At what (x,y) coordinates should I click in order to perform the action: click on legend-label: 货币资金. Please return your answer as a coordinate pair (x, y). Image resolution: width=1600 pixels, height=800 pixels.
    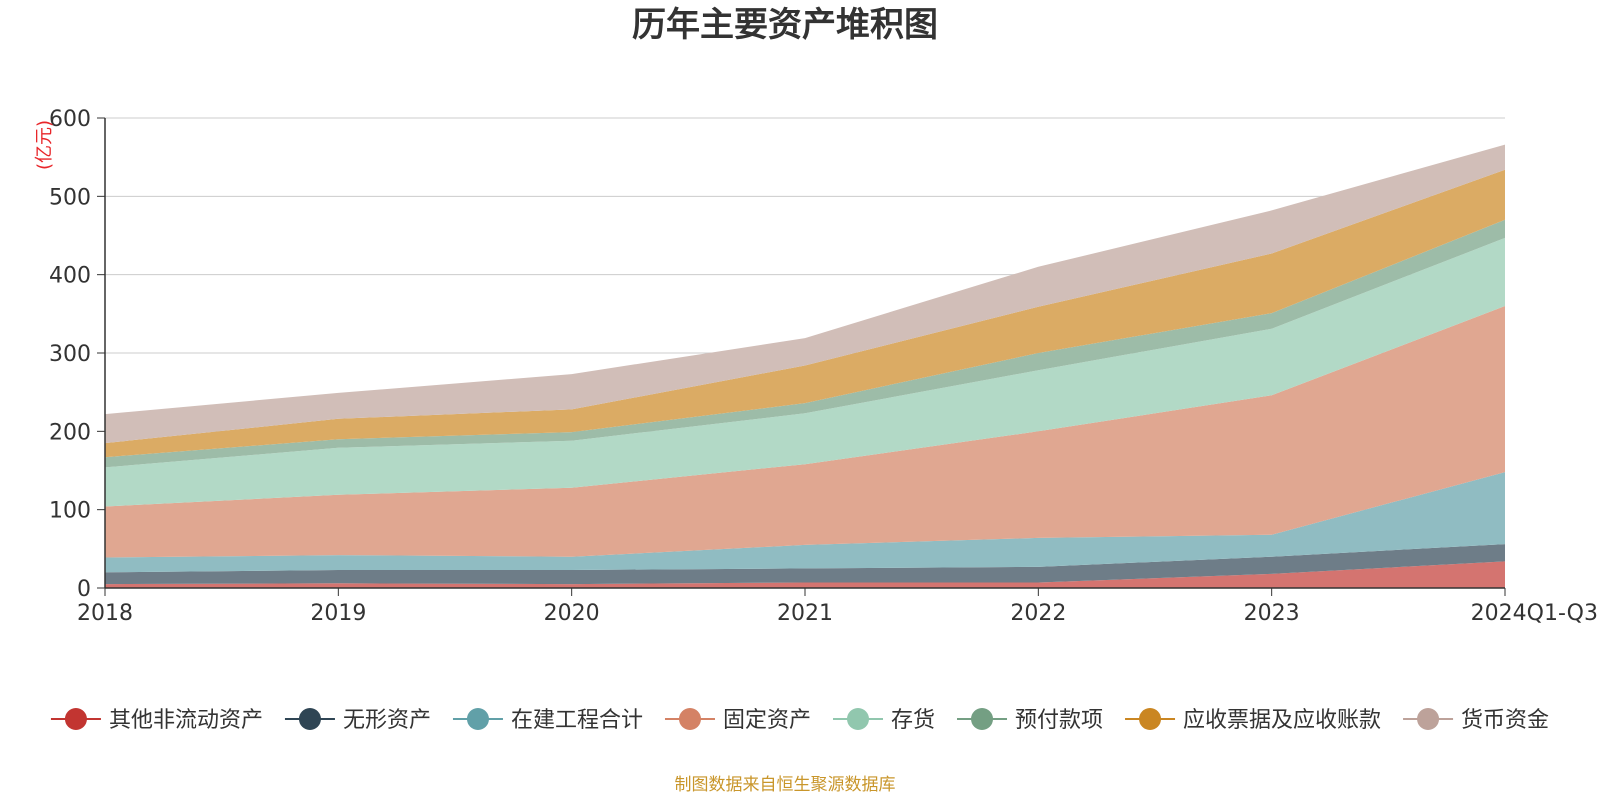
    Looking at the image, I should click on (1505, 720).